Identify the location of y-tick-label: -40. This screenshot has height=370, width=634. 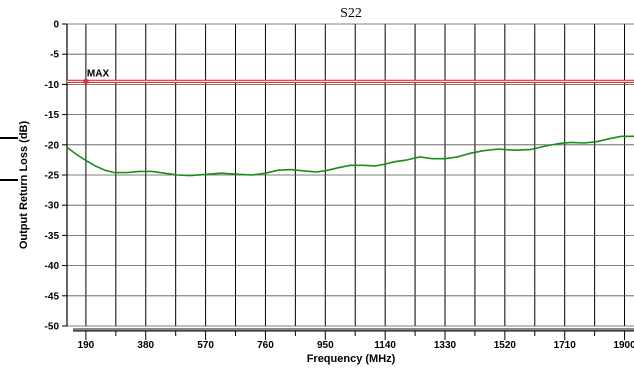
(52, 266).